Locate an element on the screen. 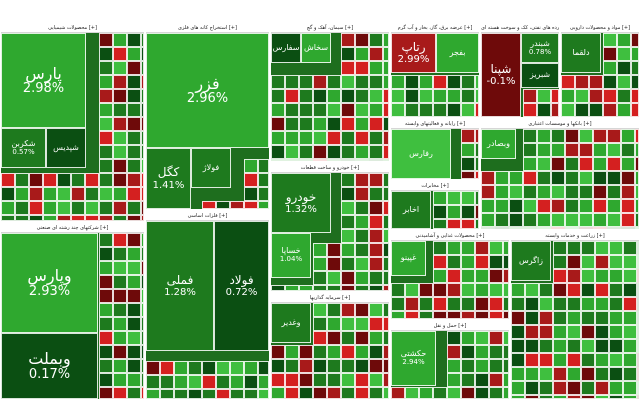 This screenshot has height=410, width=640. sector-title: زراعت و خدمات وابسته [+] is located at coordinates (575, 236).